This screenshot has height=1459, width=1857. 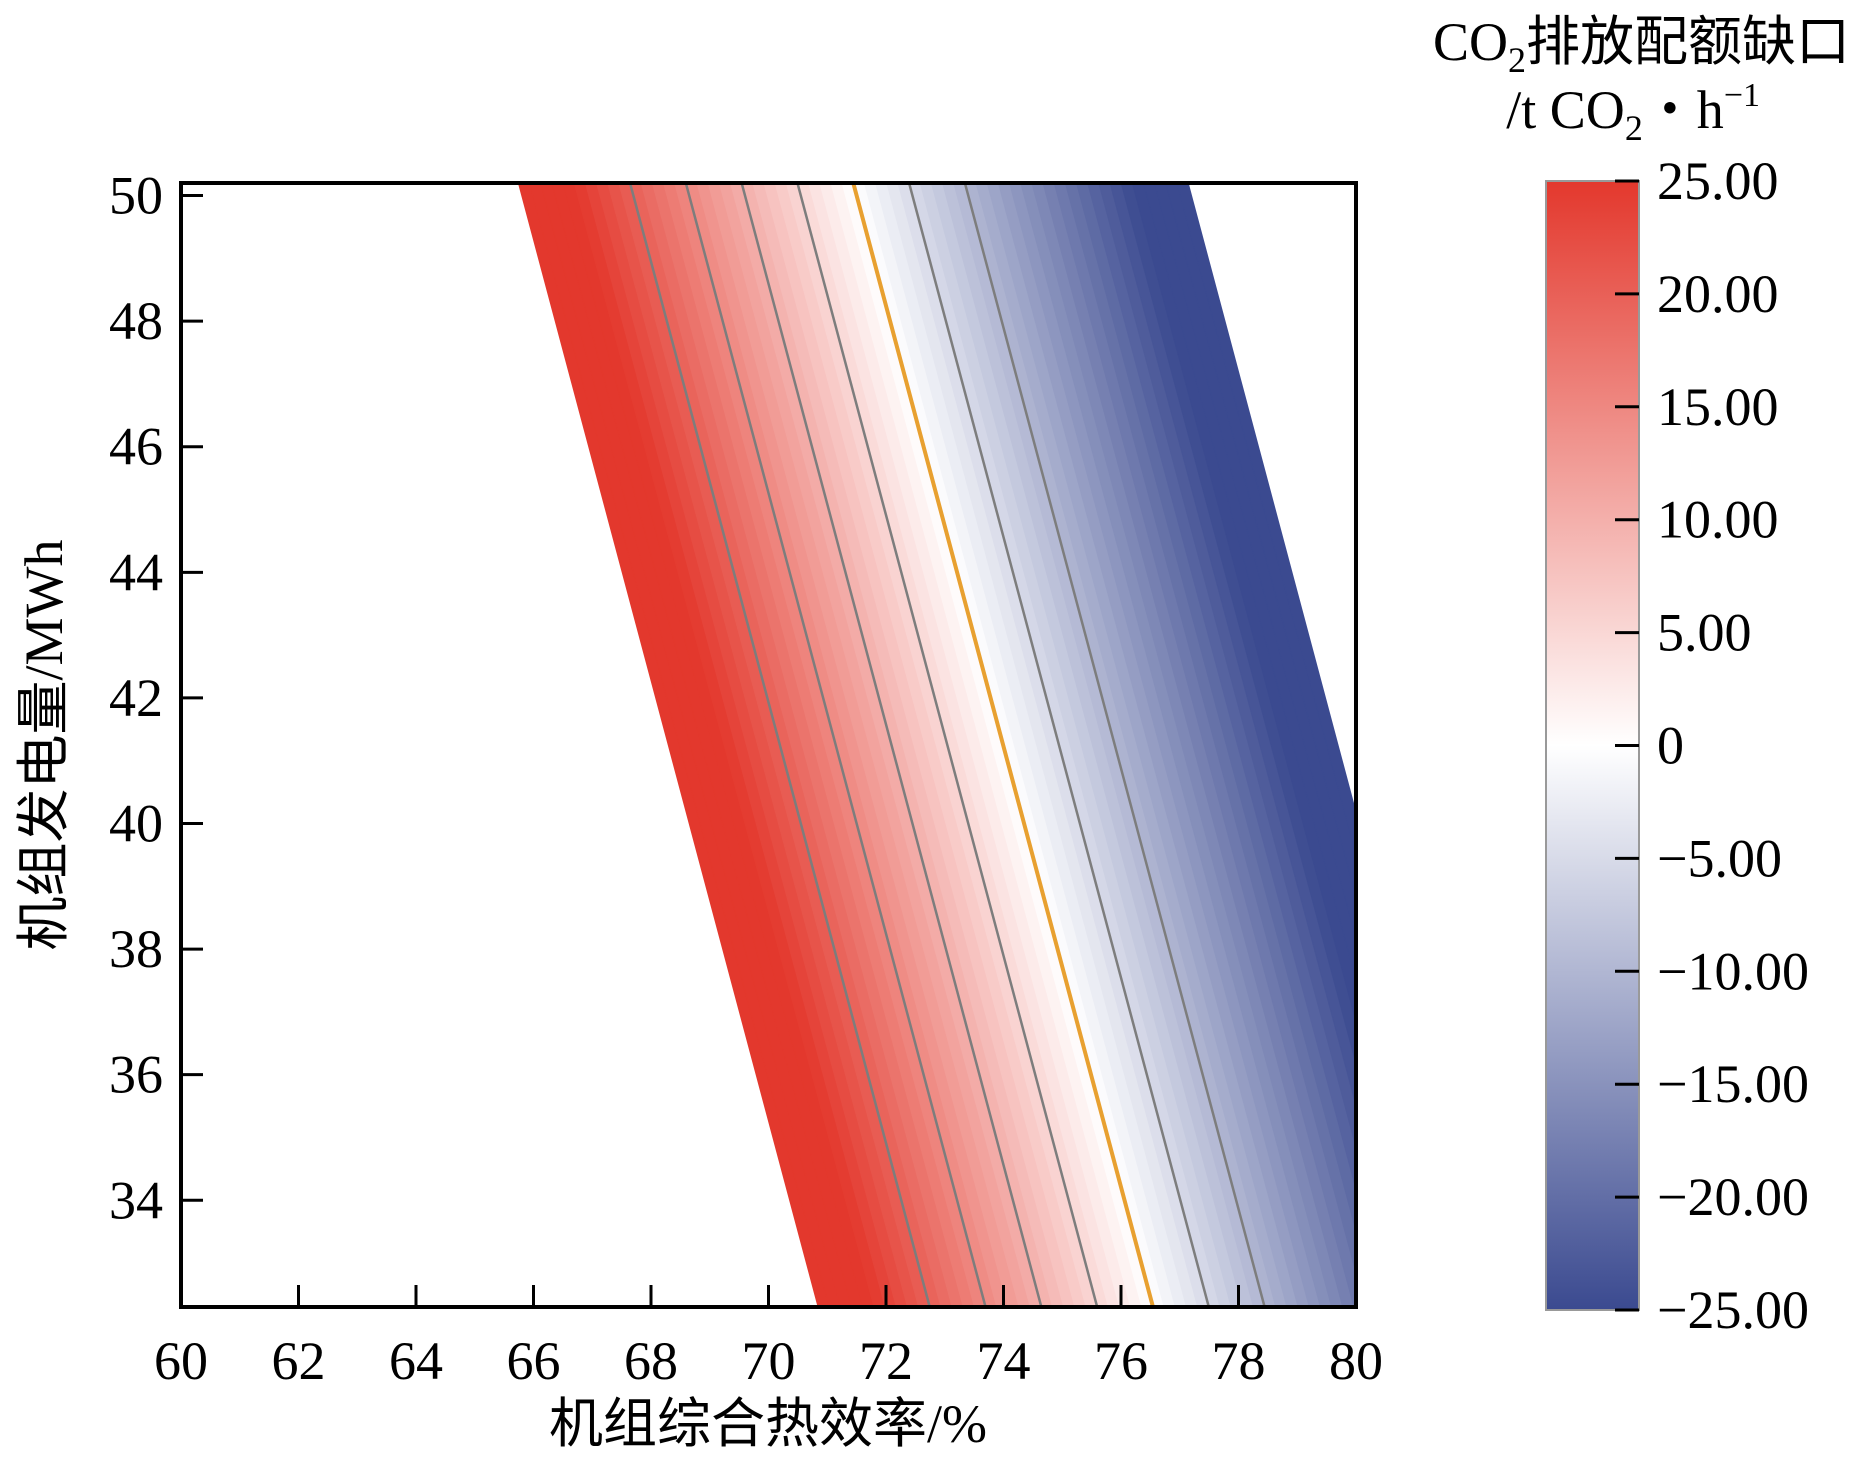 I want to click on y-tick-label: 38, so click(x=136, y=949).